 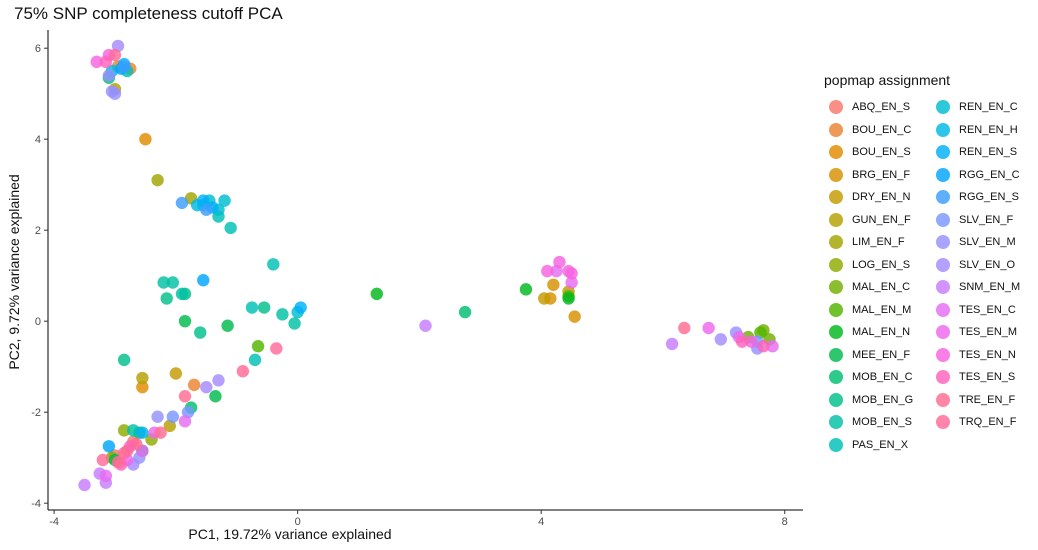 I want to click on x-axis-label: PC1, 19.72% variance explained, so click(x=290, y=534).